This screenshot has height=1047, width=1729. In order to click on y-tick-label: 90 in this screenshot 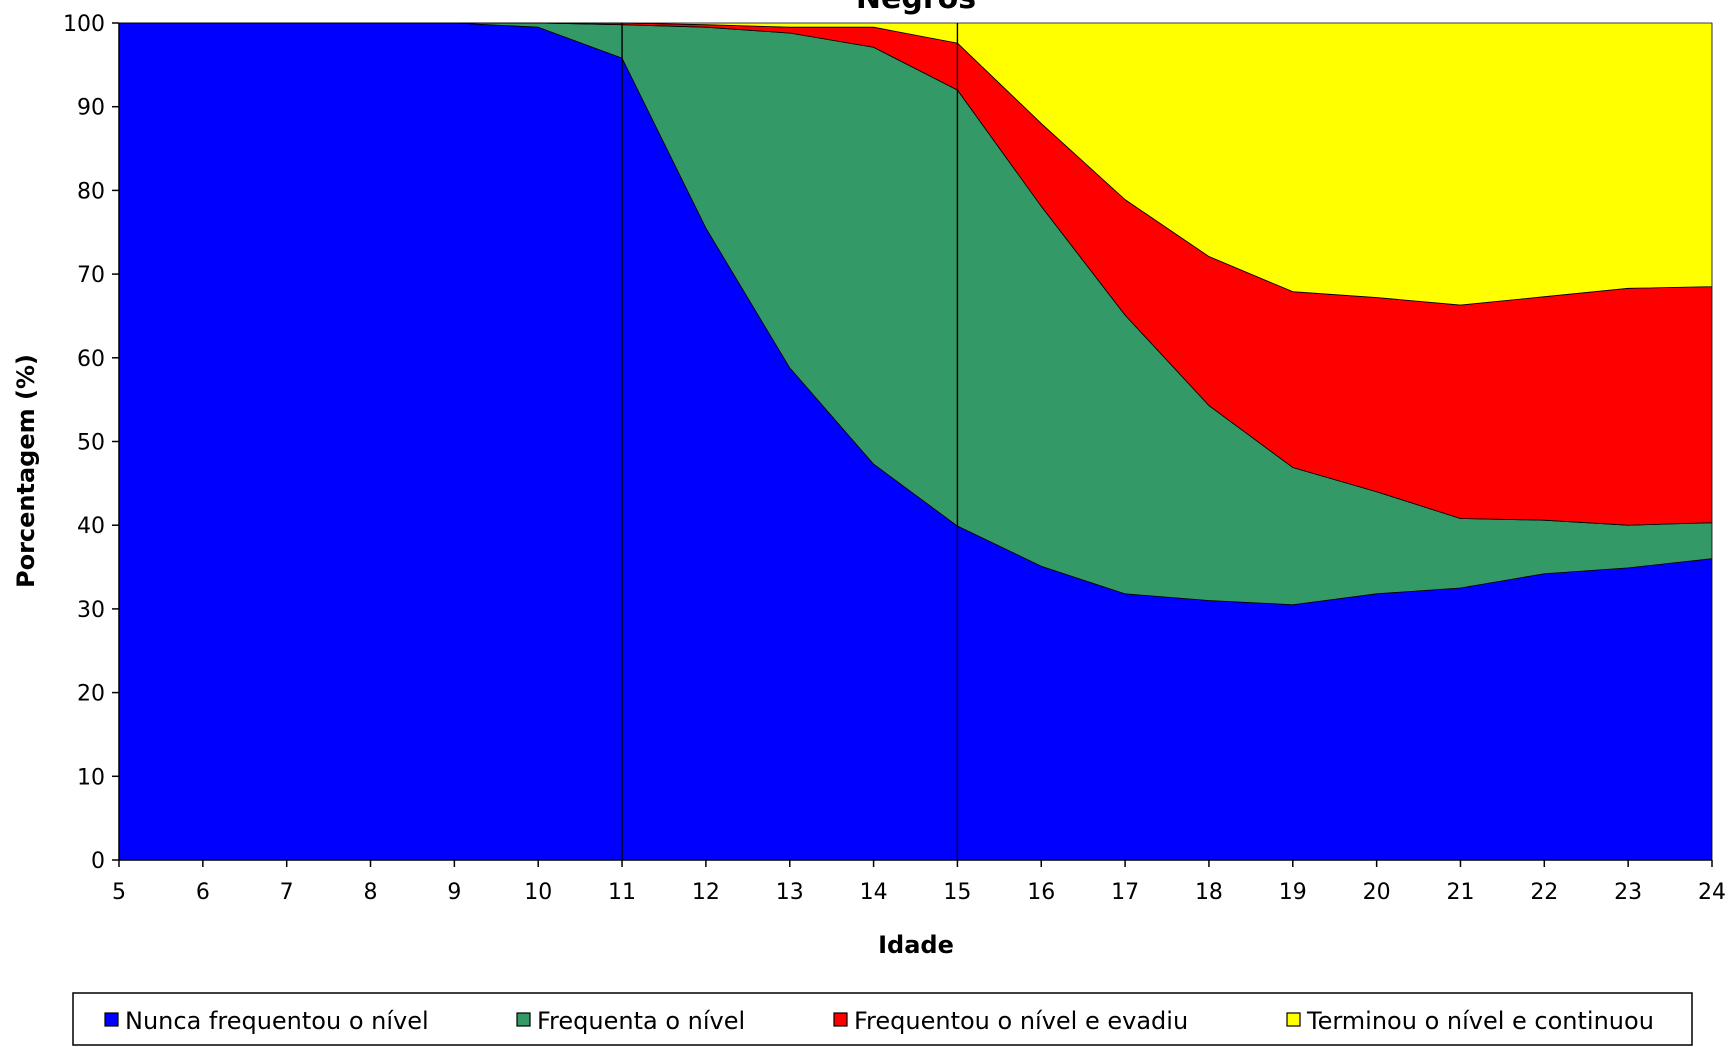, I will do `click(91, 108)`.